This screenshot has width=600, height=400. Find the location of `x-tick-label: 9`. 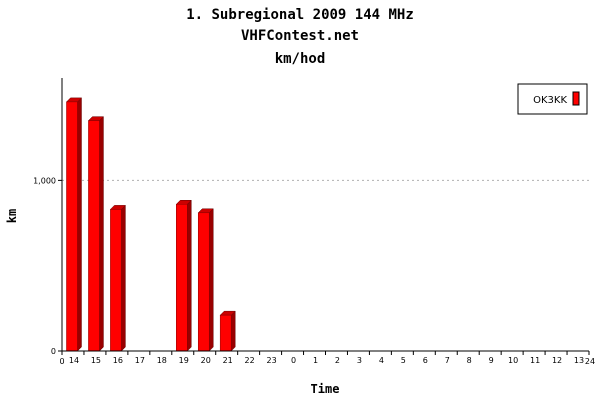

x-tick-label: 9 is located at coordinates (491, 360).